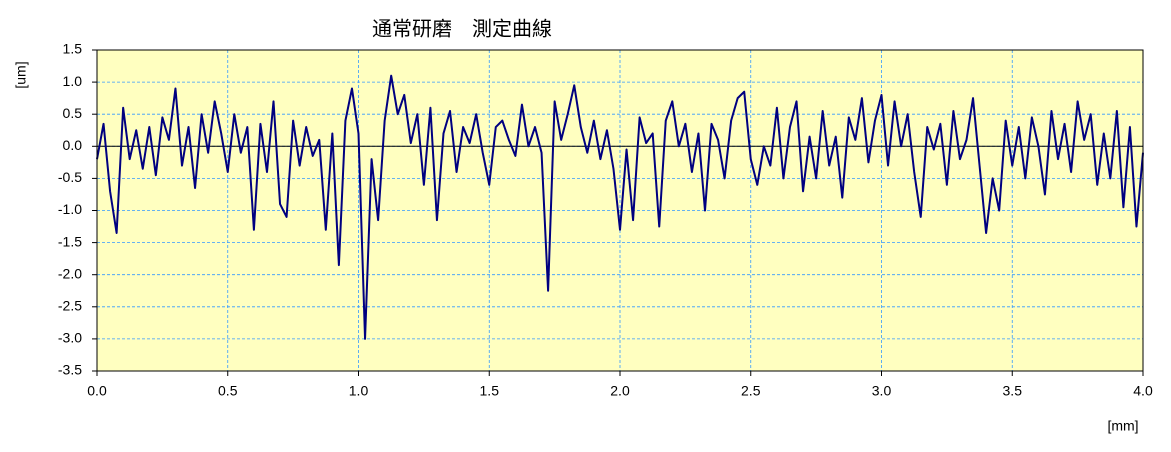 This screenshot has width=1171, height=452. I want to click on y-tick-label: -3.5, so click(70, 370).